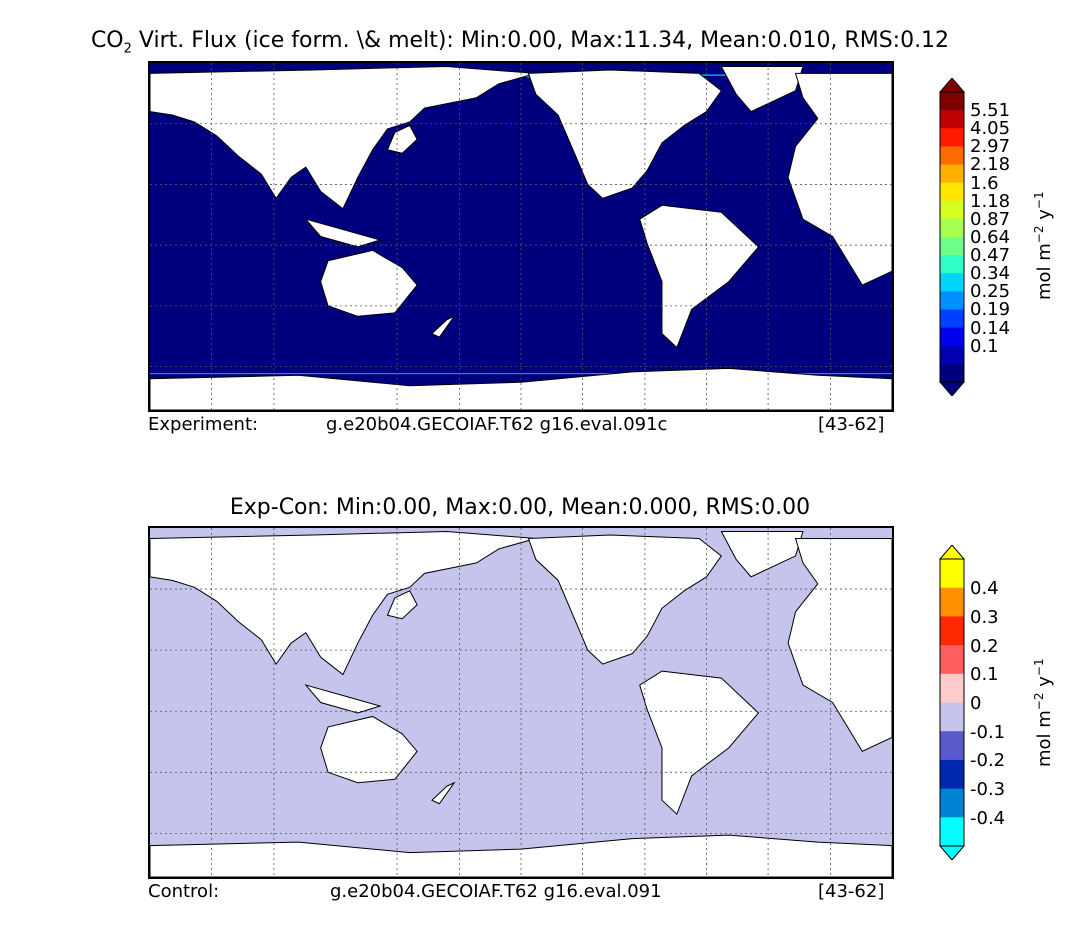  What do you see at coordinates (984, 617) in the screenshot?
I see `colorbar-tick-label: 0.3` at bounding box center [984, 617].